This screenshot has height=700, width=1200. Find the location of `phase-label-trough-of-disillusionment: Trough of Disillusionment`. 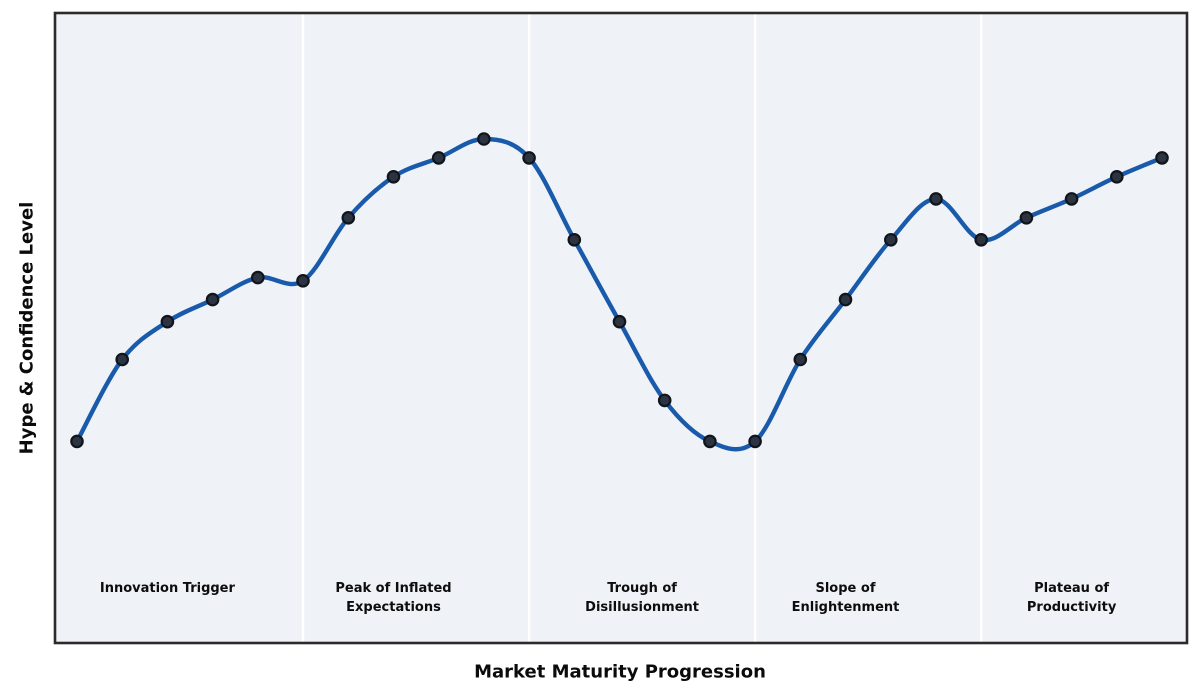

phase-label-trough-of-disillusionment: Trough of Disillusionment is located at coordinates (642, 598).